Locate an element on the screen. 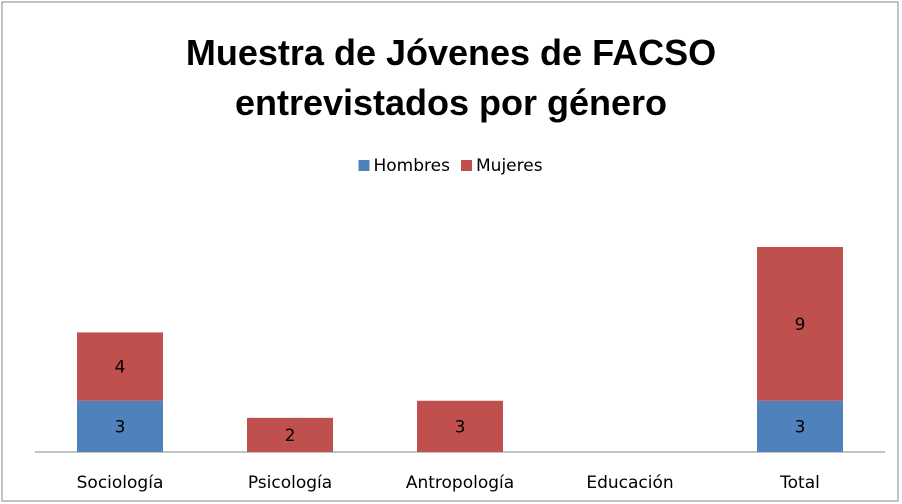  x-tick-label: Total is located at coordinates (799, 483).